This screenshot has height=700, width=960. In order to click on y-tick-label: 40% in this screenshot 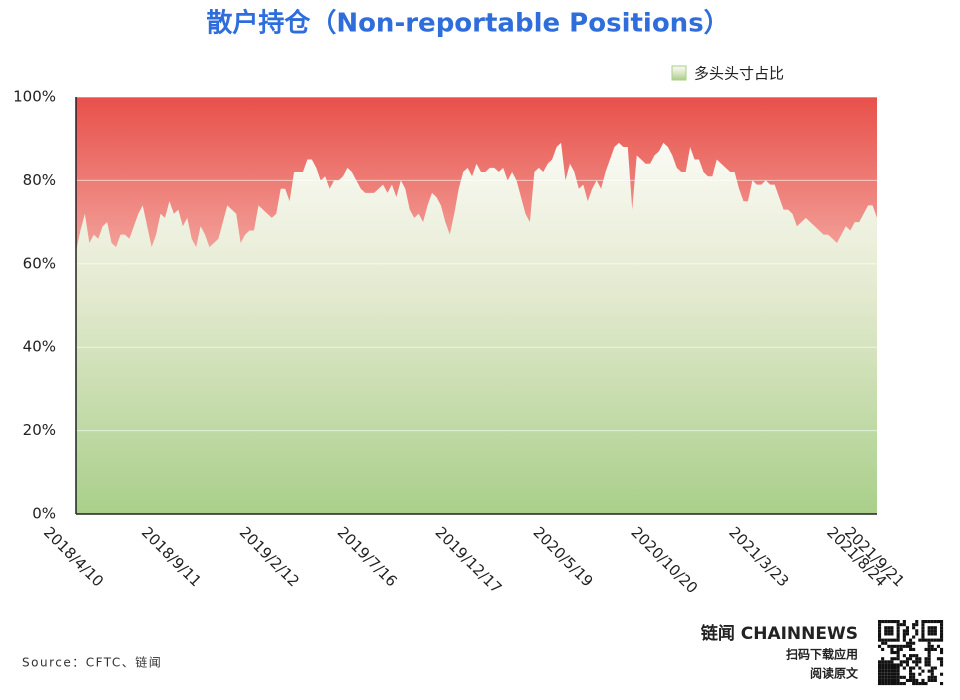, I will do `click(39, 347)`.